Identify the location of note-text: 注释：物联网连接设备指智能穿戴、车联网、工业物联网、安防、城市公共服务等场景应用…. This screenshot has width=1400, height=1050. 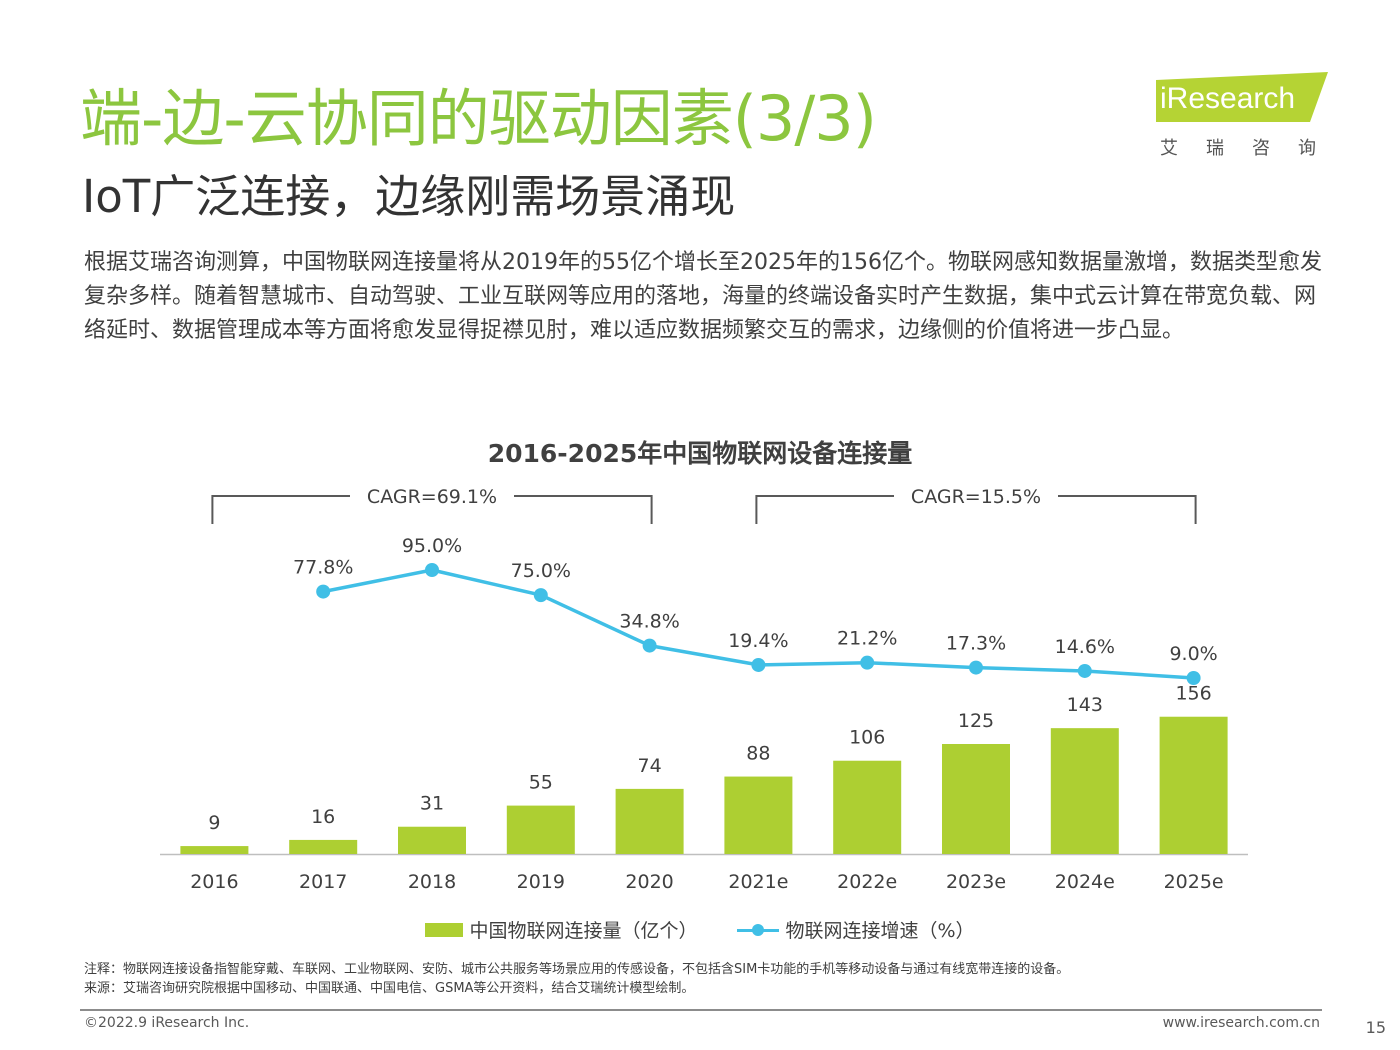
(577, 969).